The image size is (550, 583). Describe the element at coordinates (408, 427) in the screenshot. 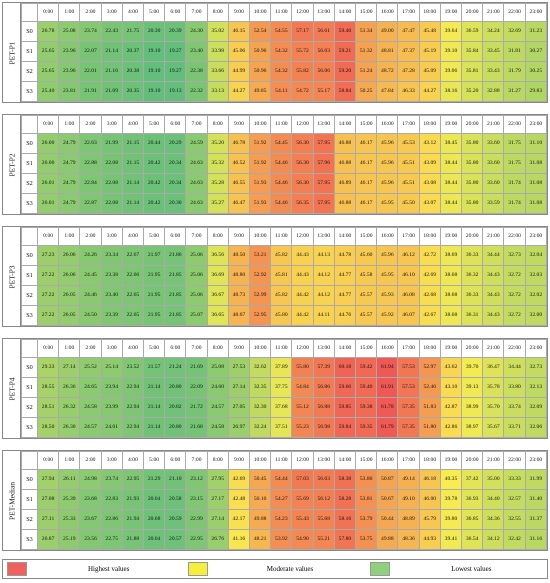

I see `heatmap-cell: 57.35` at that location.